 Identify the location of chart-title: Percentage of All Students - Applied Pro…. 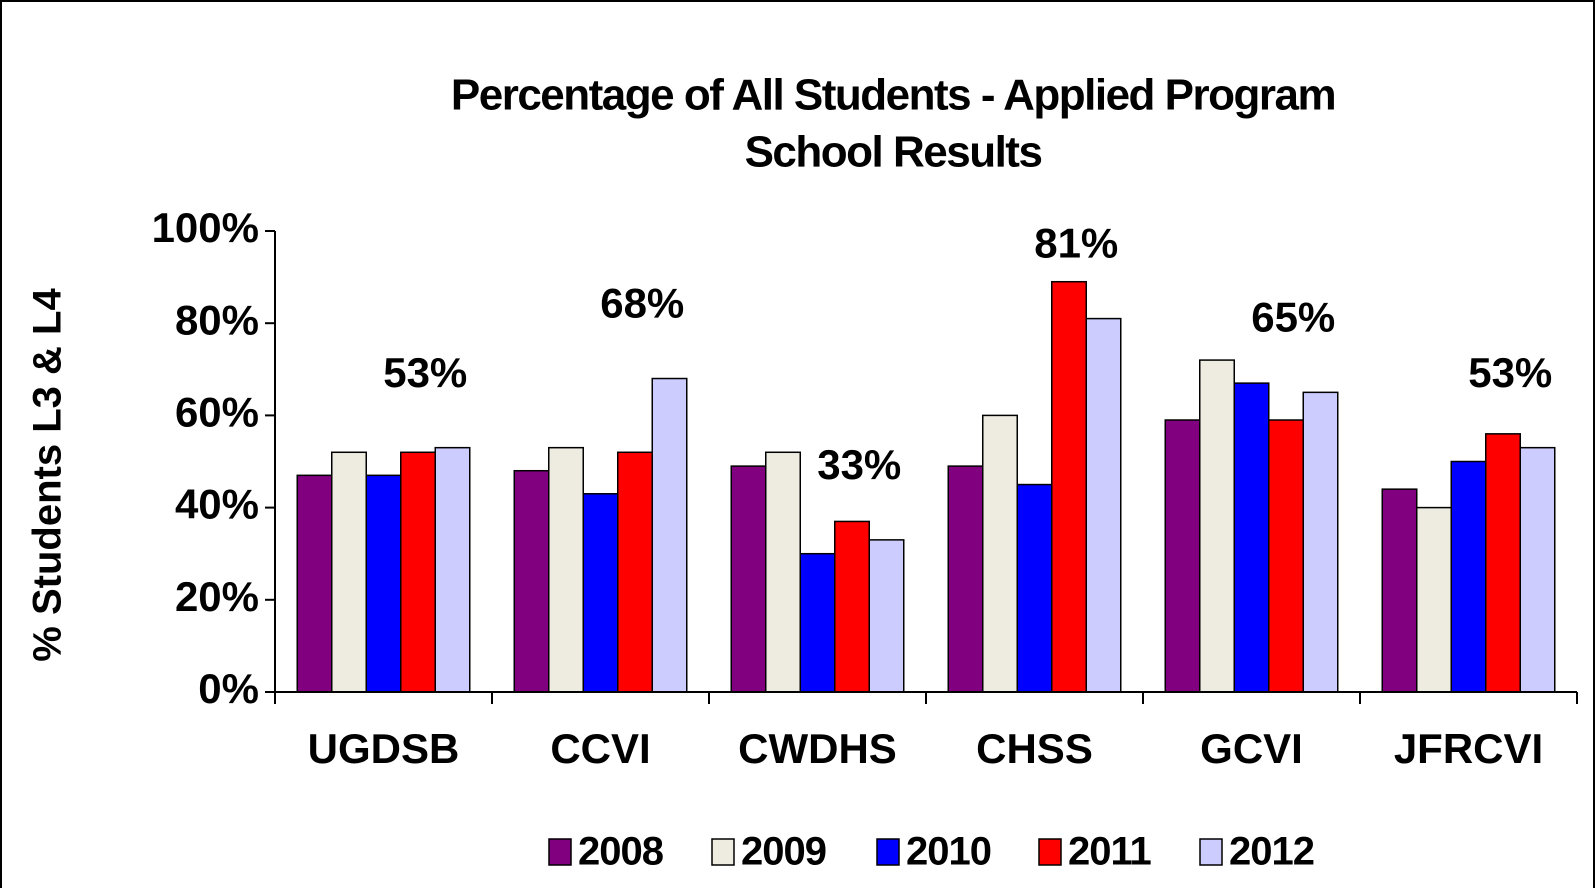
(893, 95).